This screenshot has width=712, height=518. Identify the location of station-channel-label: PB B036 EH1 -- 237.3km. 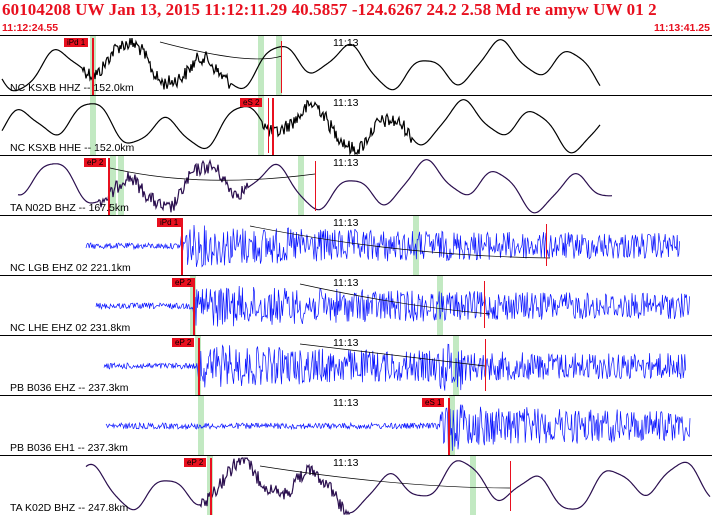
(69, 448).